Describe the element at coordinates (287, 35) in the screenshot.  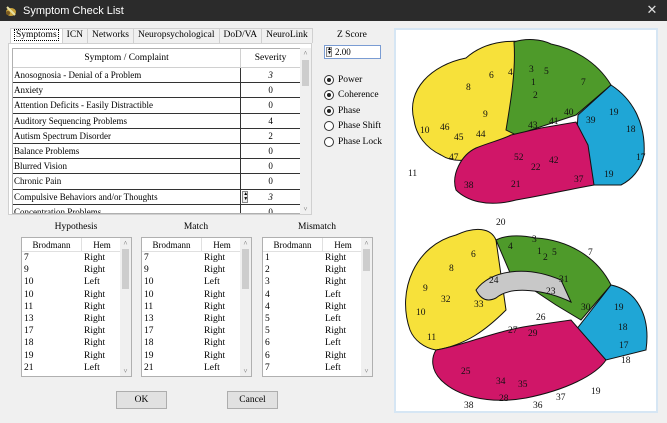
I see `tab-neurolink: NeuroLink` at that location.